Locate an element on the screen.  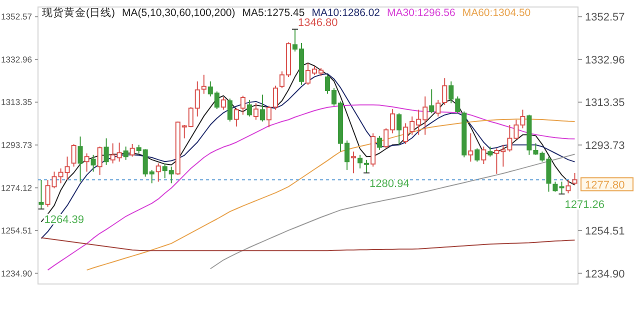
text: MA60:1304.50 is located at coordinates (496, 13).